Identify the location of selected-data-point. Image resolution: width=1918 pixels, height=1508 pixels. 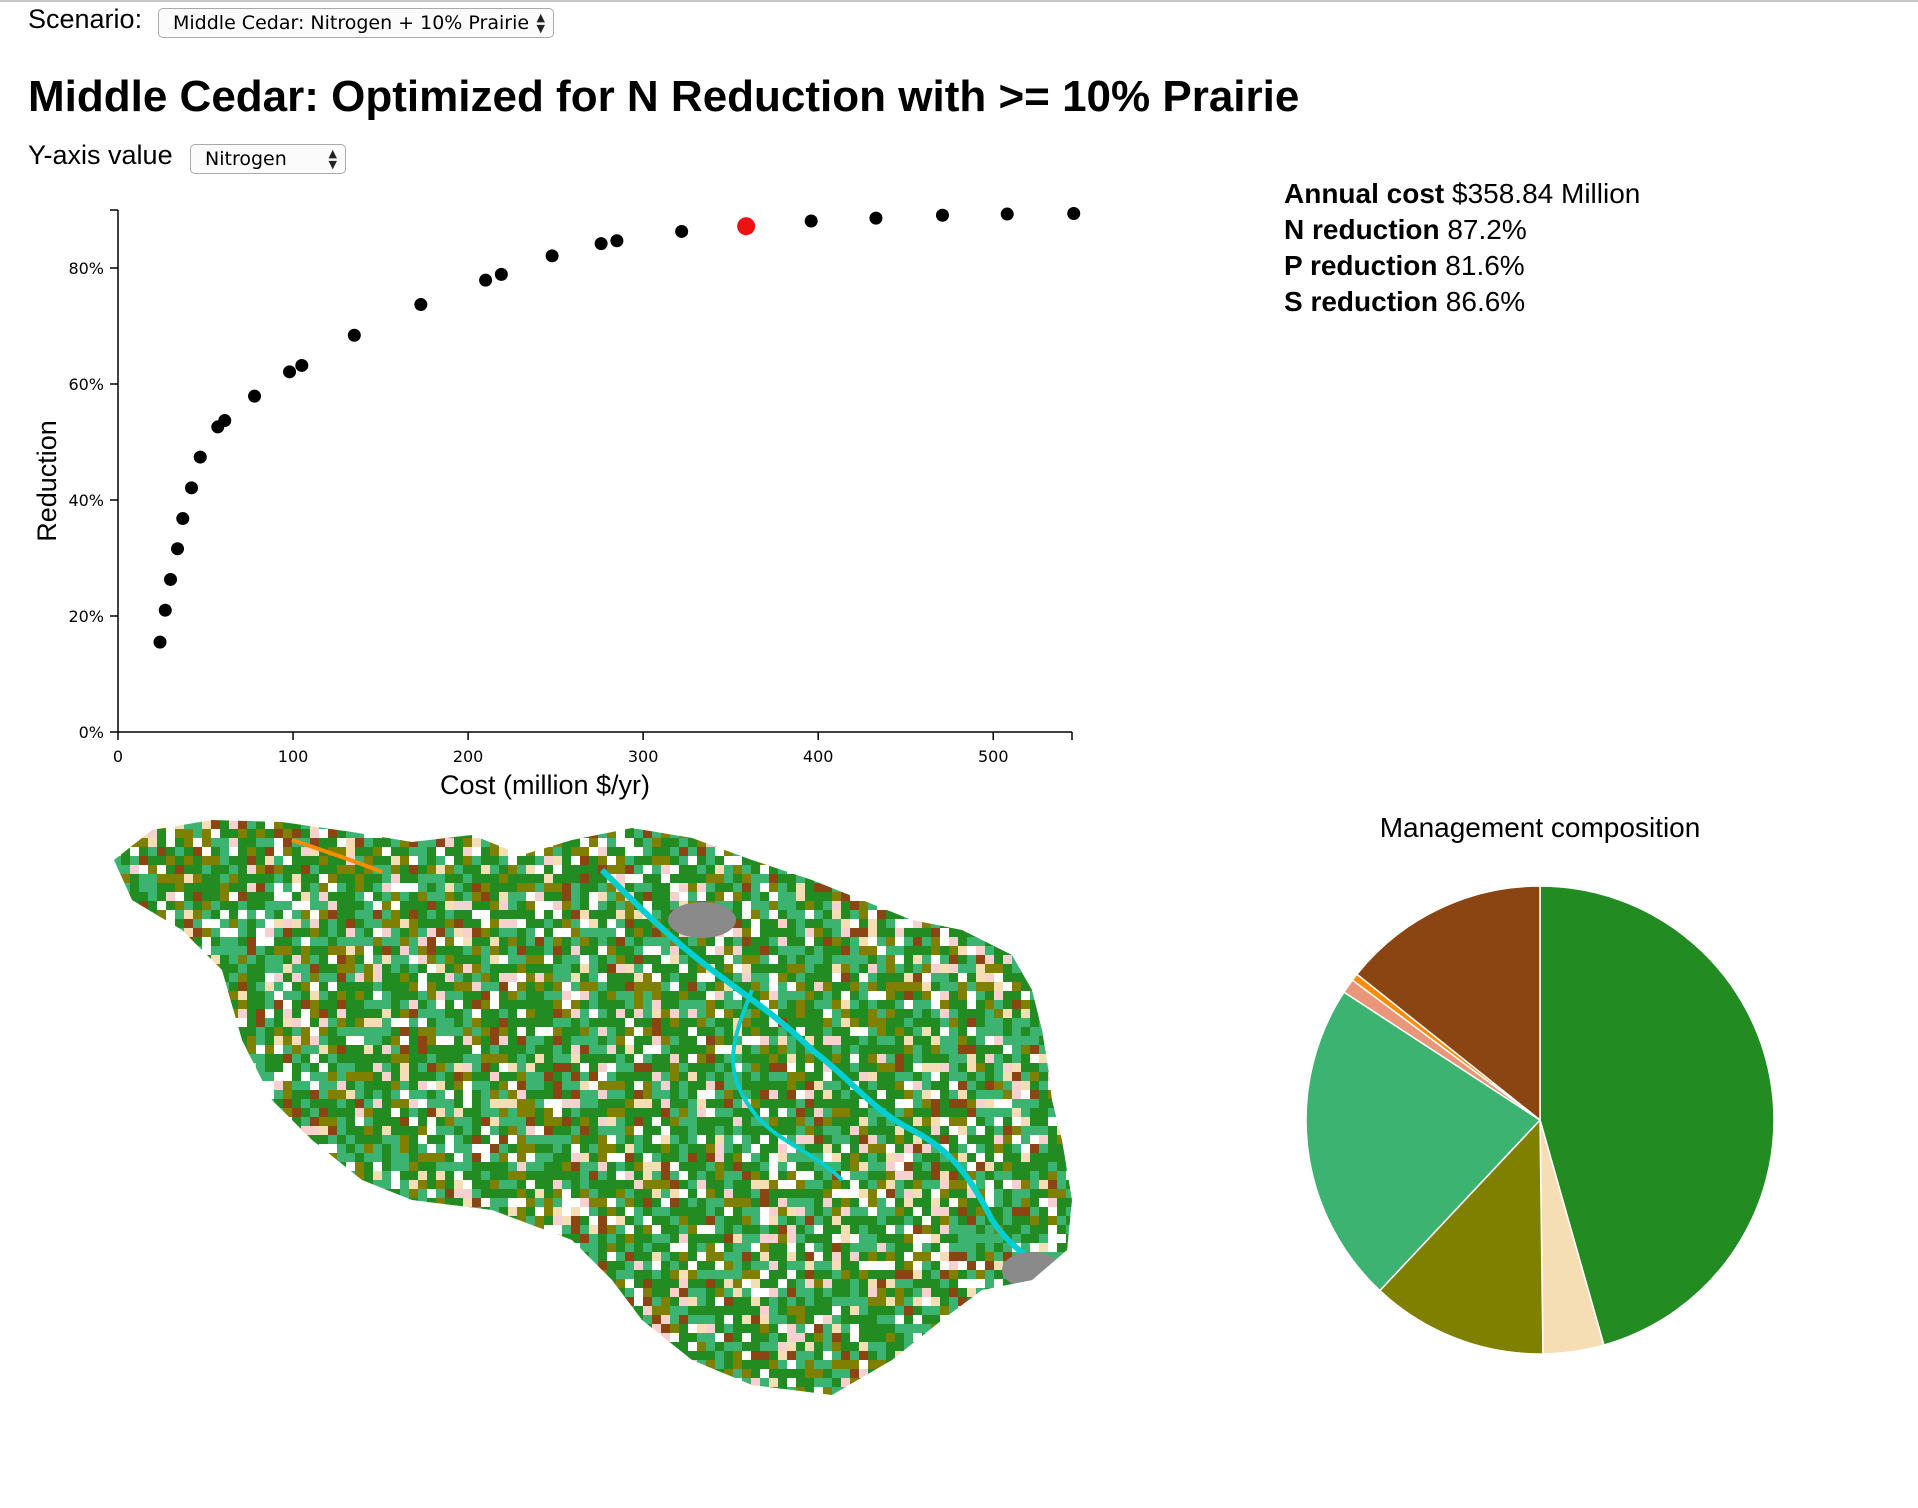
(746, 226).